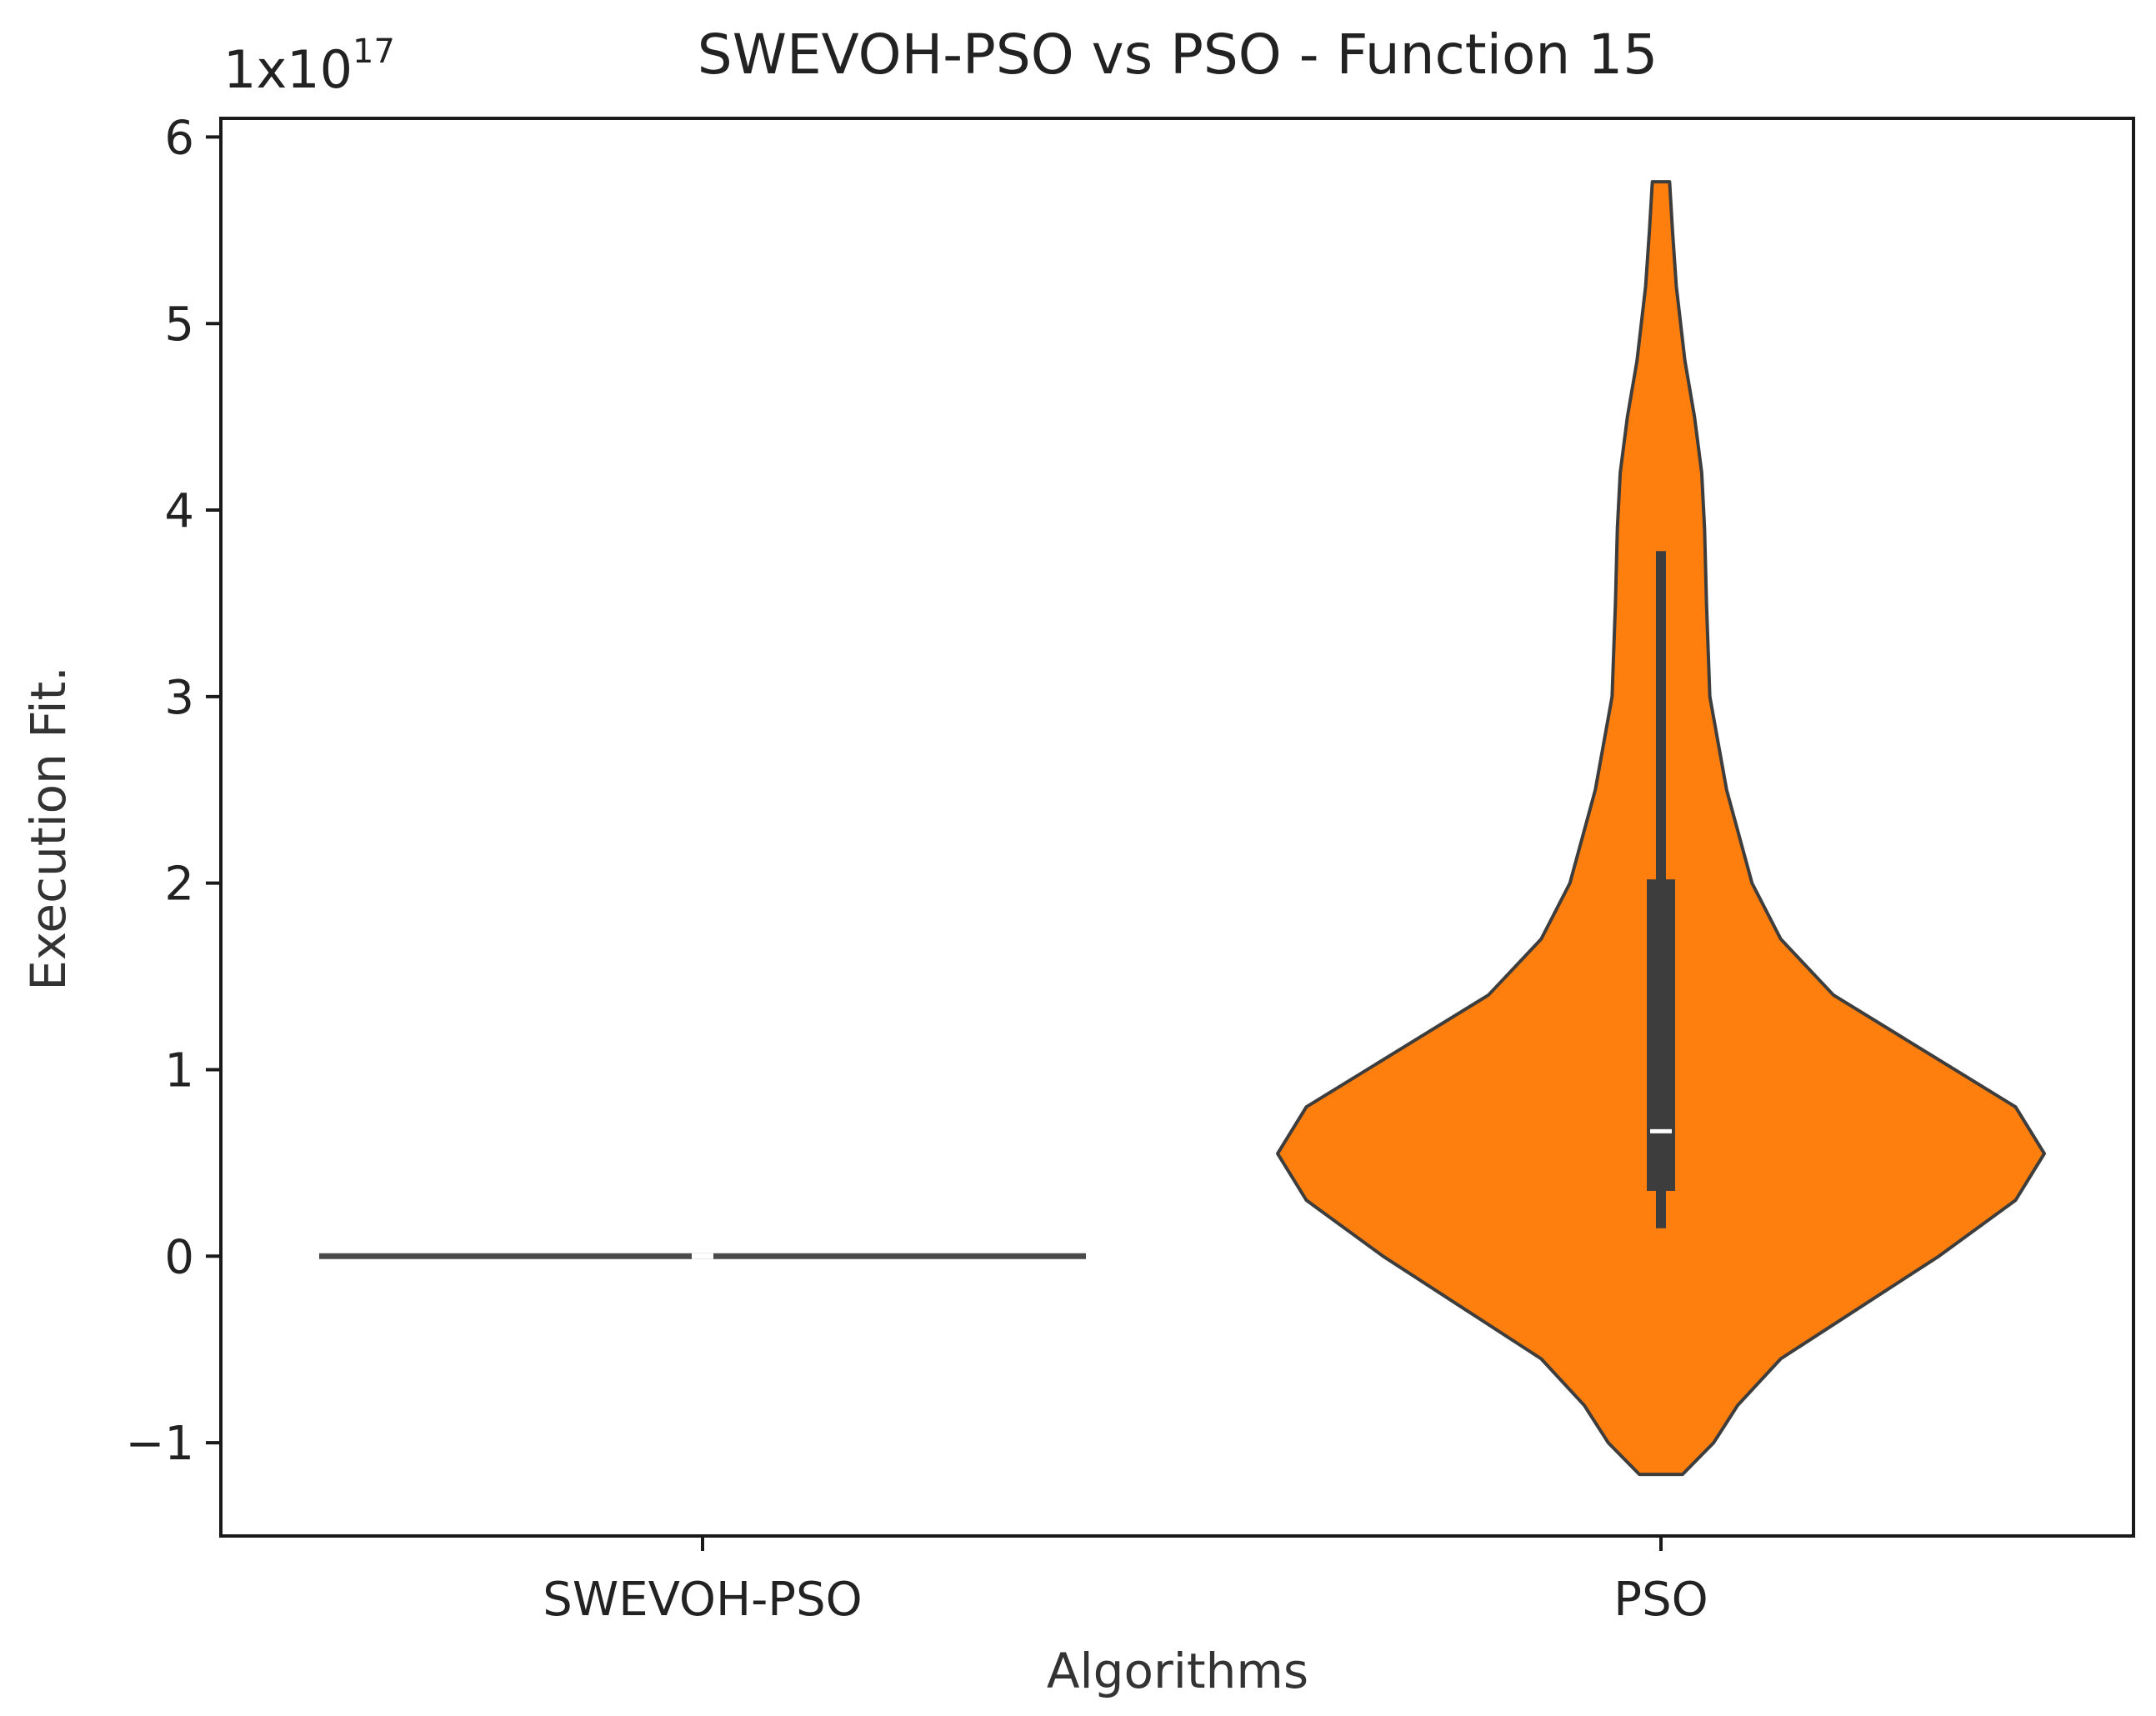 This screenshot has width=2156, height=1716. I want to click on x-tick-label: SWEVOH-PSO, so click(702, 1600).